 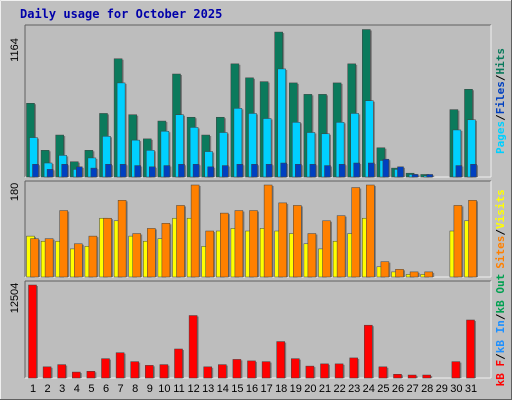 I want to click on visits-legend-text: Sites/Visits, so click(x=500, y=229).